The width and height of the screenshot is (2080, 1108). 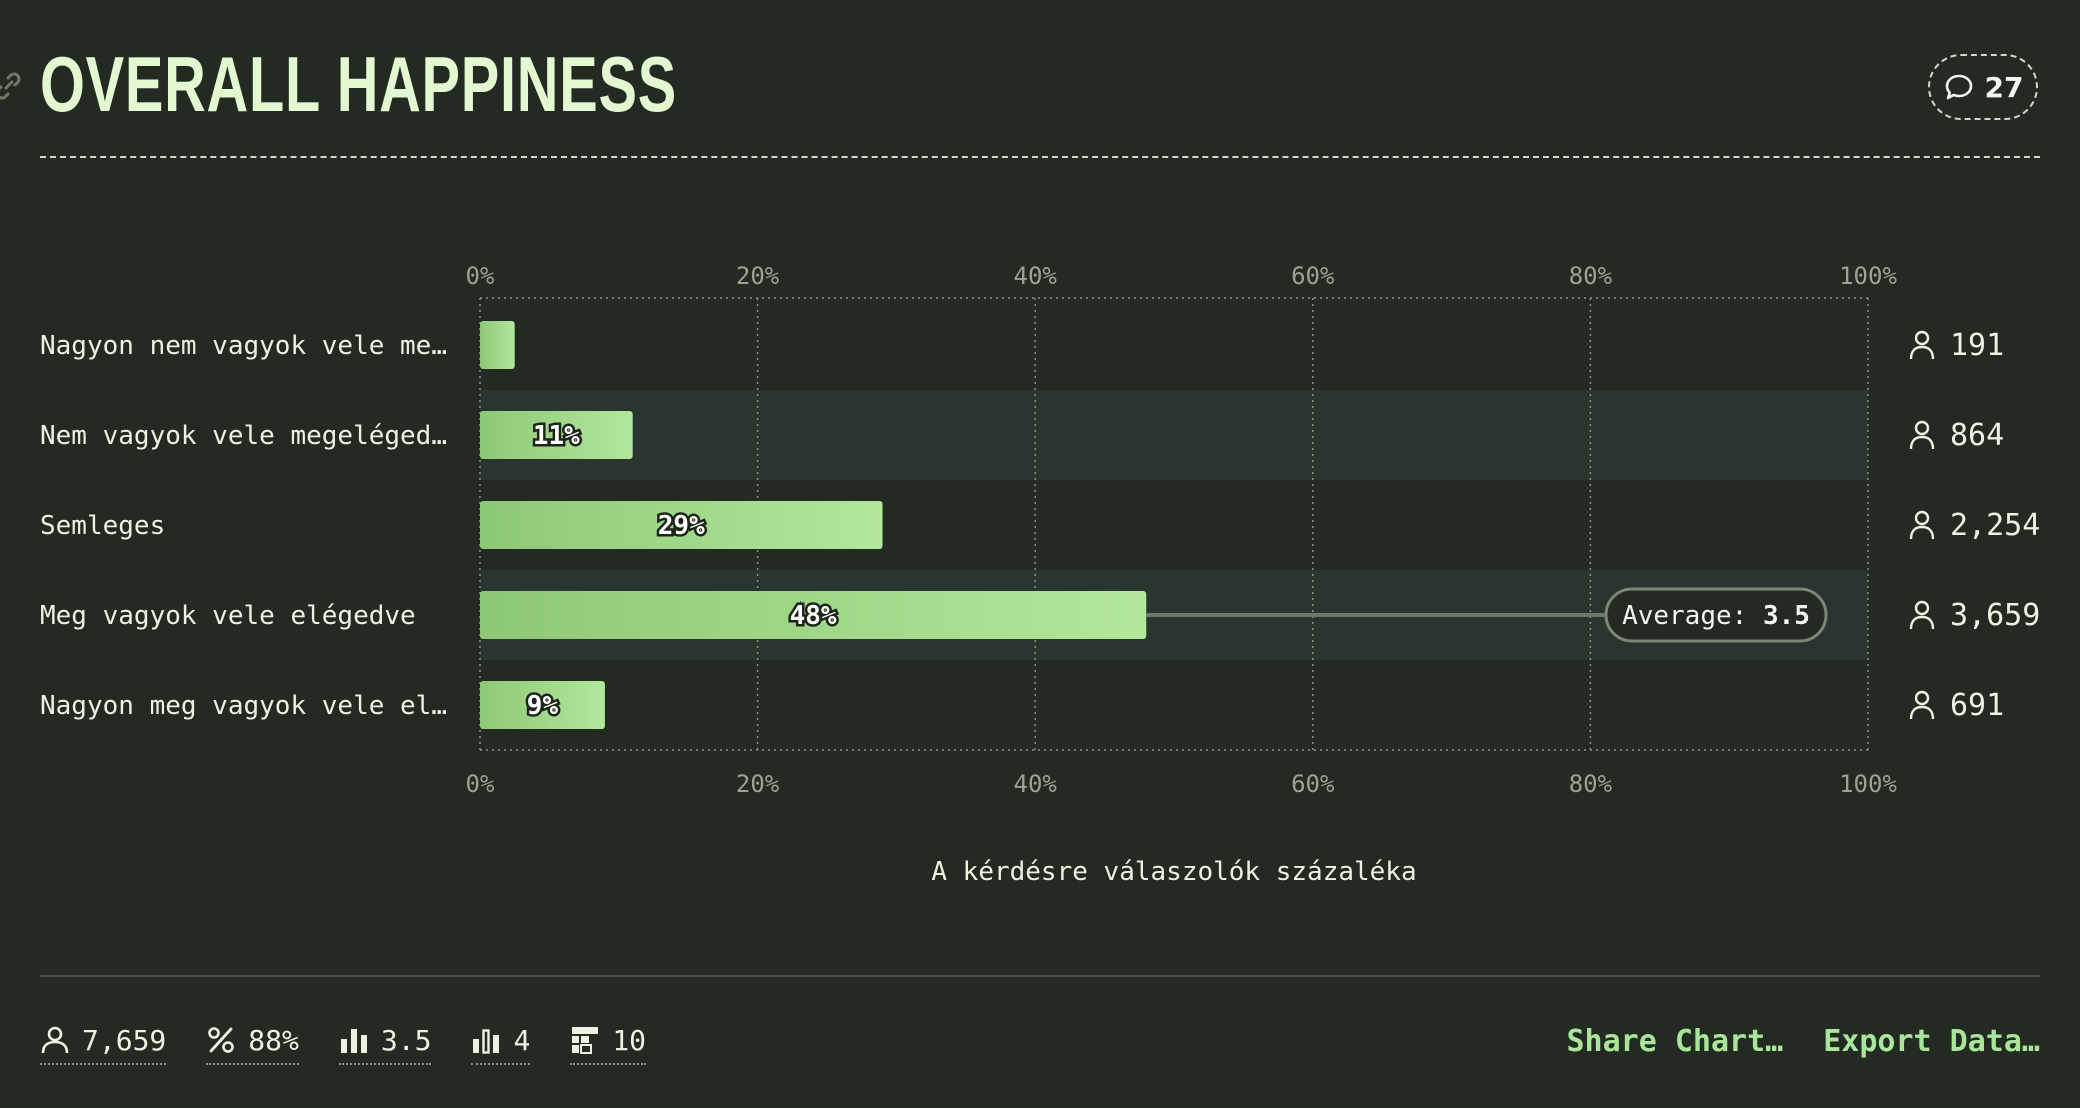 I want to click on x-tick-label-top: 80%, so click(x=1591, y=276).